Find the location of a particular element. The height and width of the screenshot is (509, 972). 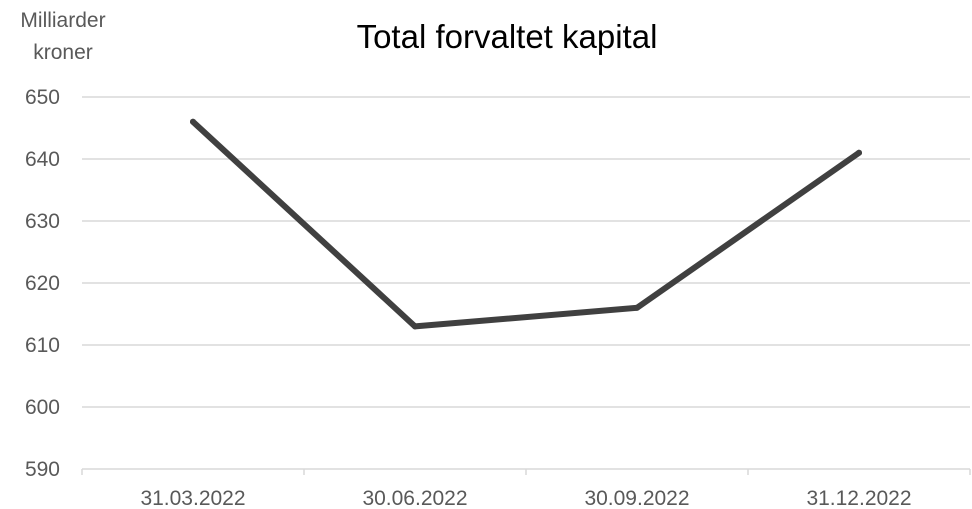

y-tick-label: 600 is located at coordinates (42, 407).